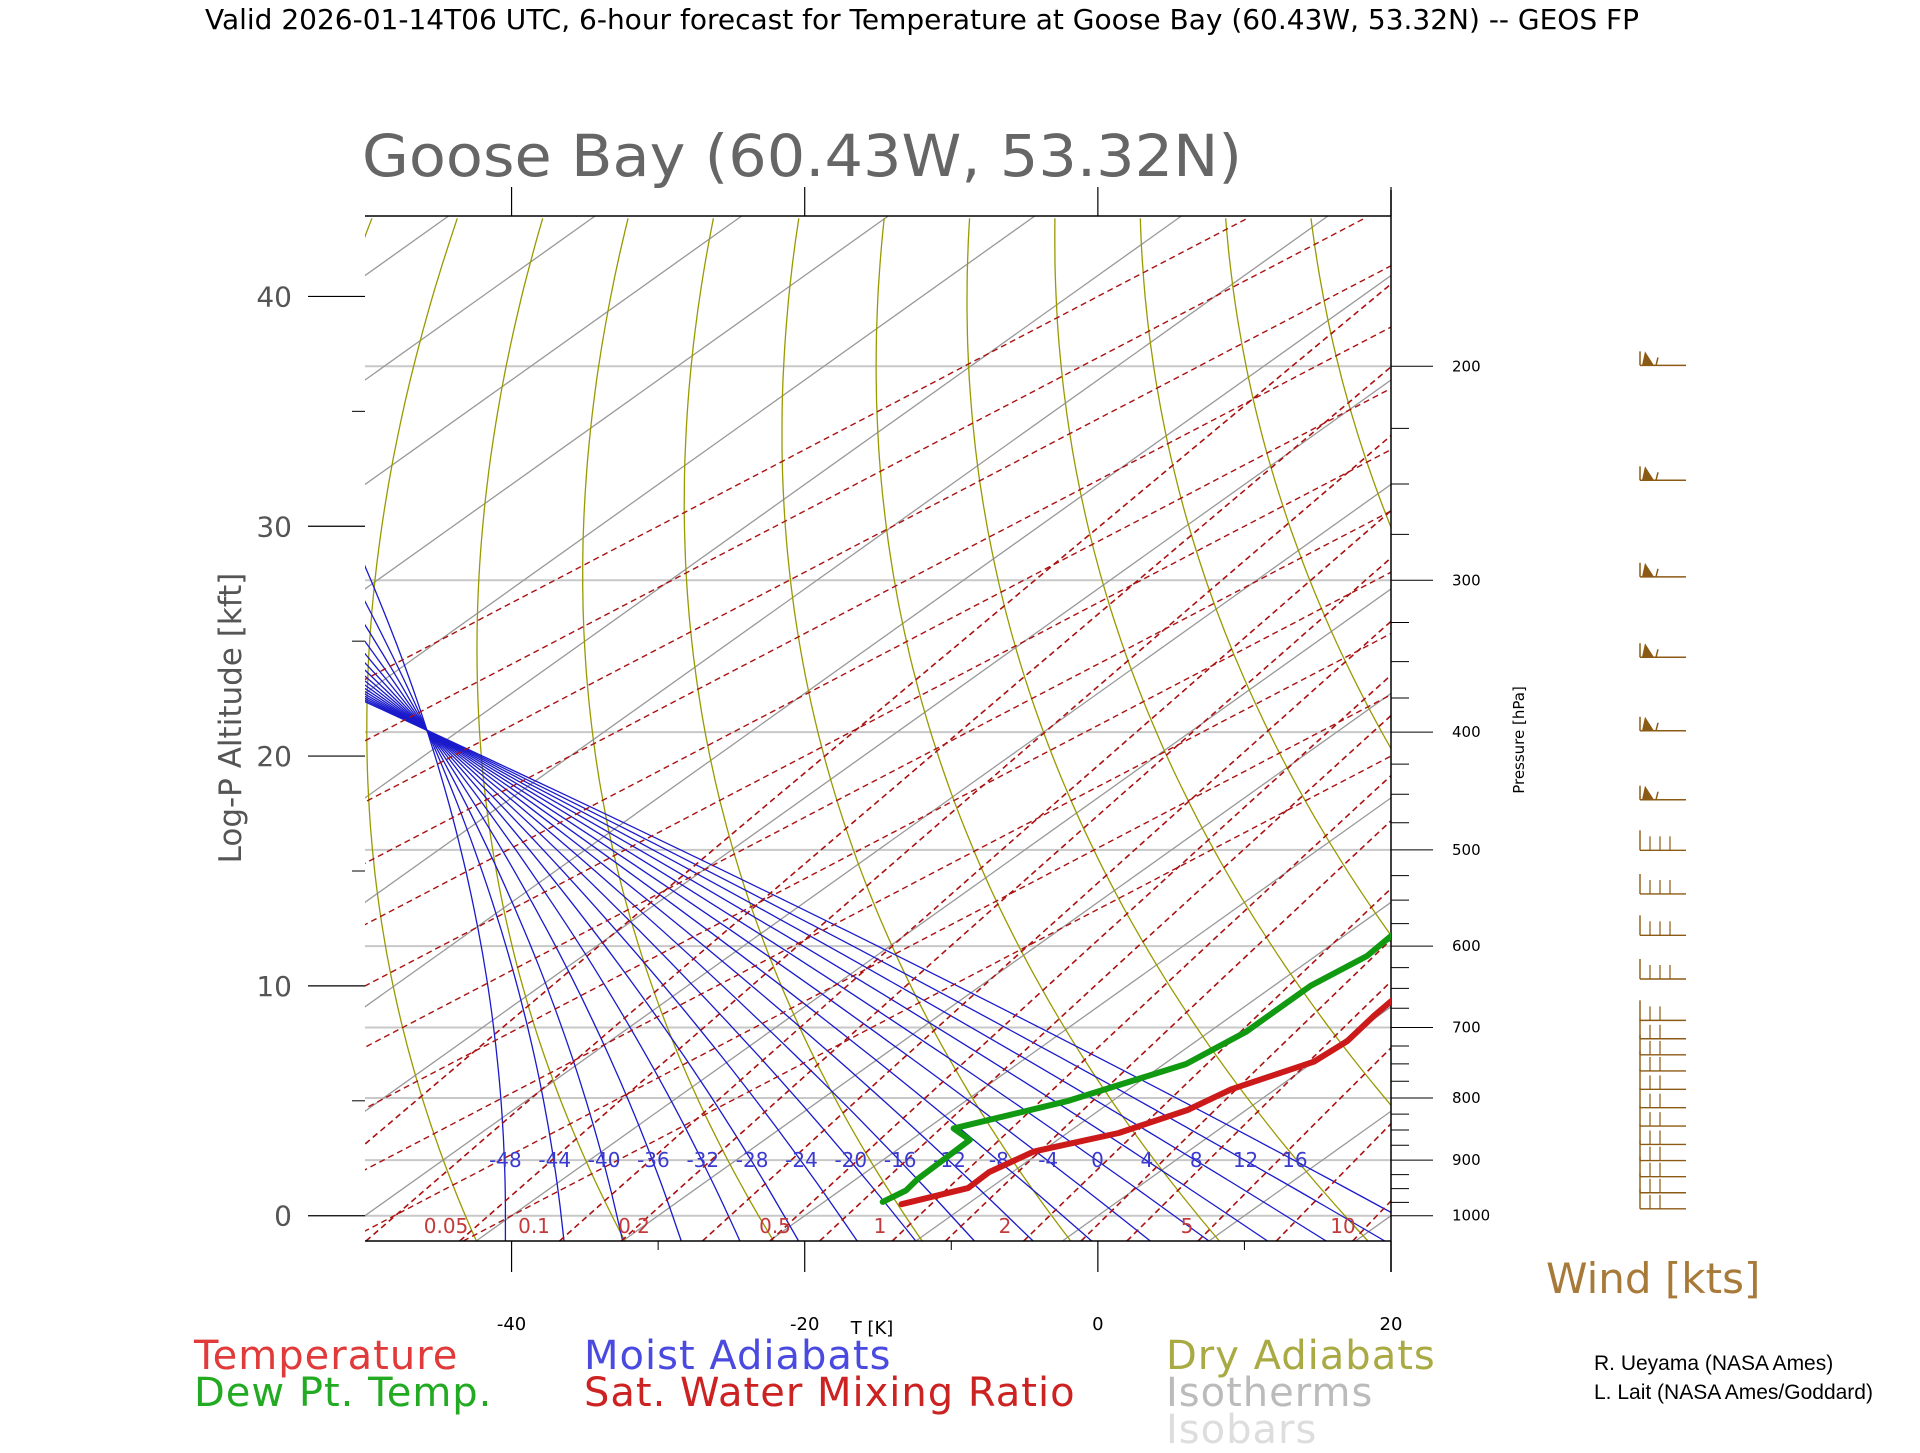 This screenshot has height=1453, width=1920. I want to click on pressure-tick-label: 600, so click(1466, 946).